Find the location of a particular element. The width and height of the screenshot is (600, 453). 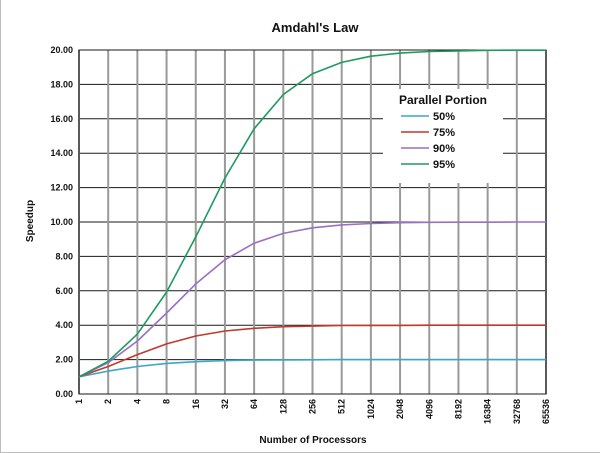

x-tick-label: 2048 is located at coordinates (400, 409).